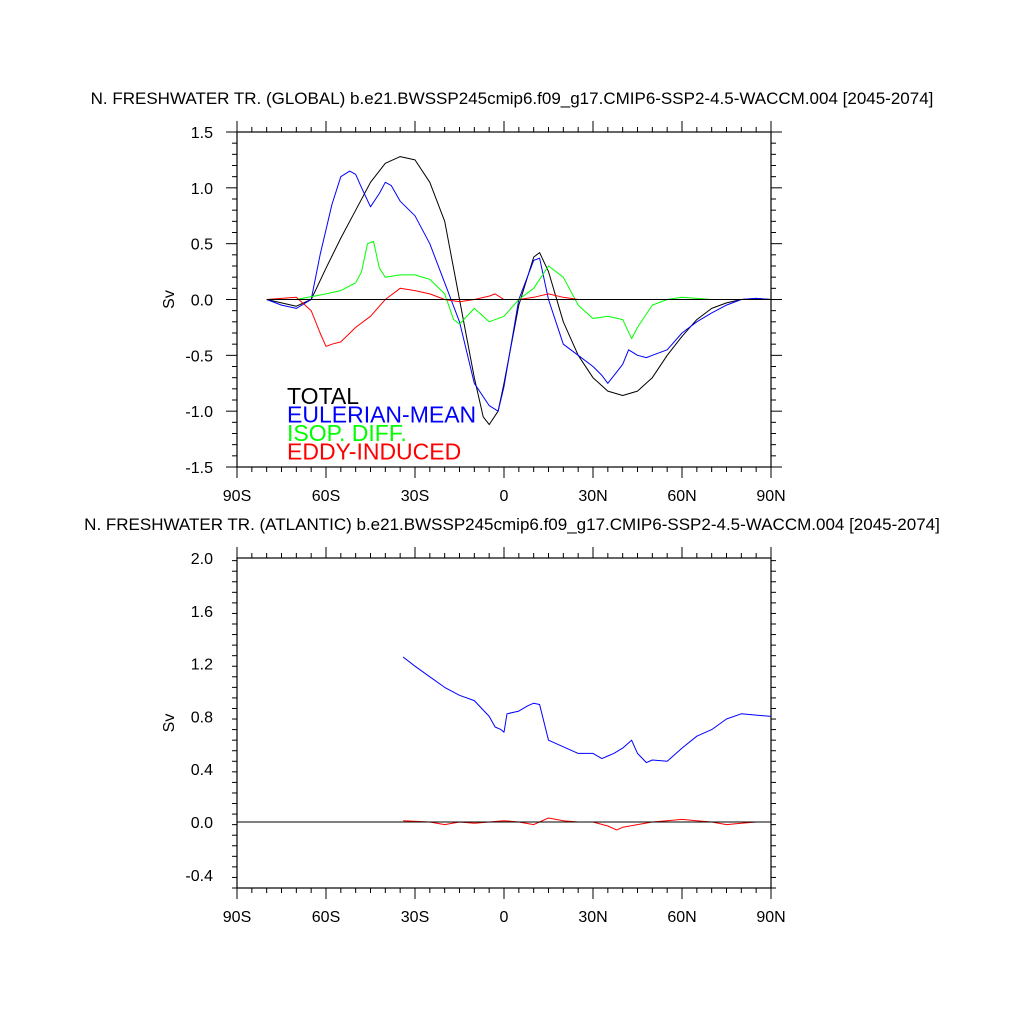  I want to click on atlantic-xtick-label: 90S, so click(237, 917).